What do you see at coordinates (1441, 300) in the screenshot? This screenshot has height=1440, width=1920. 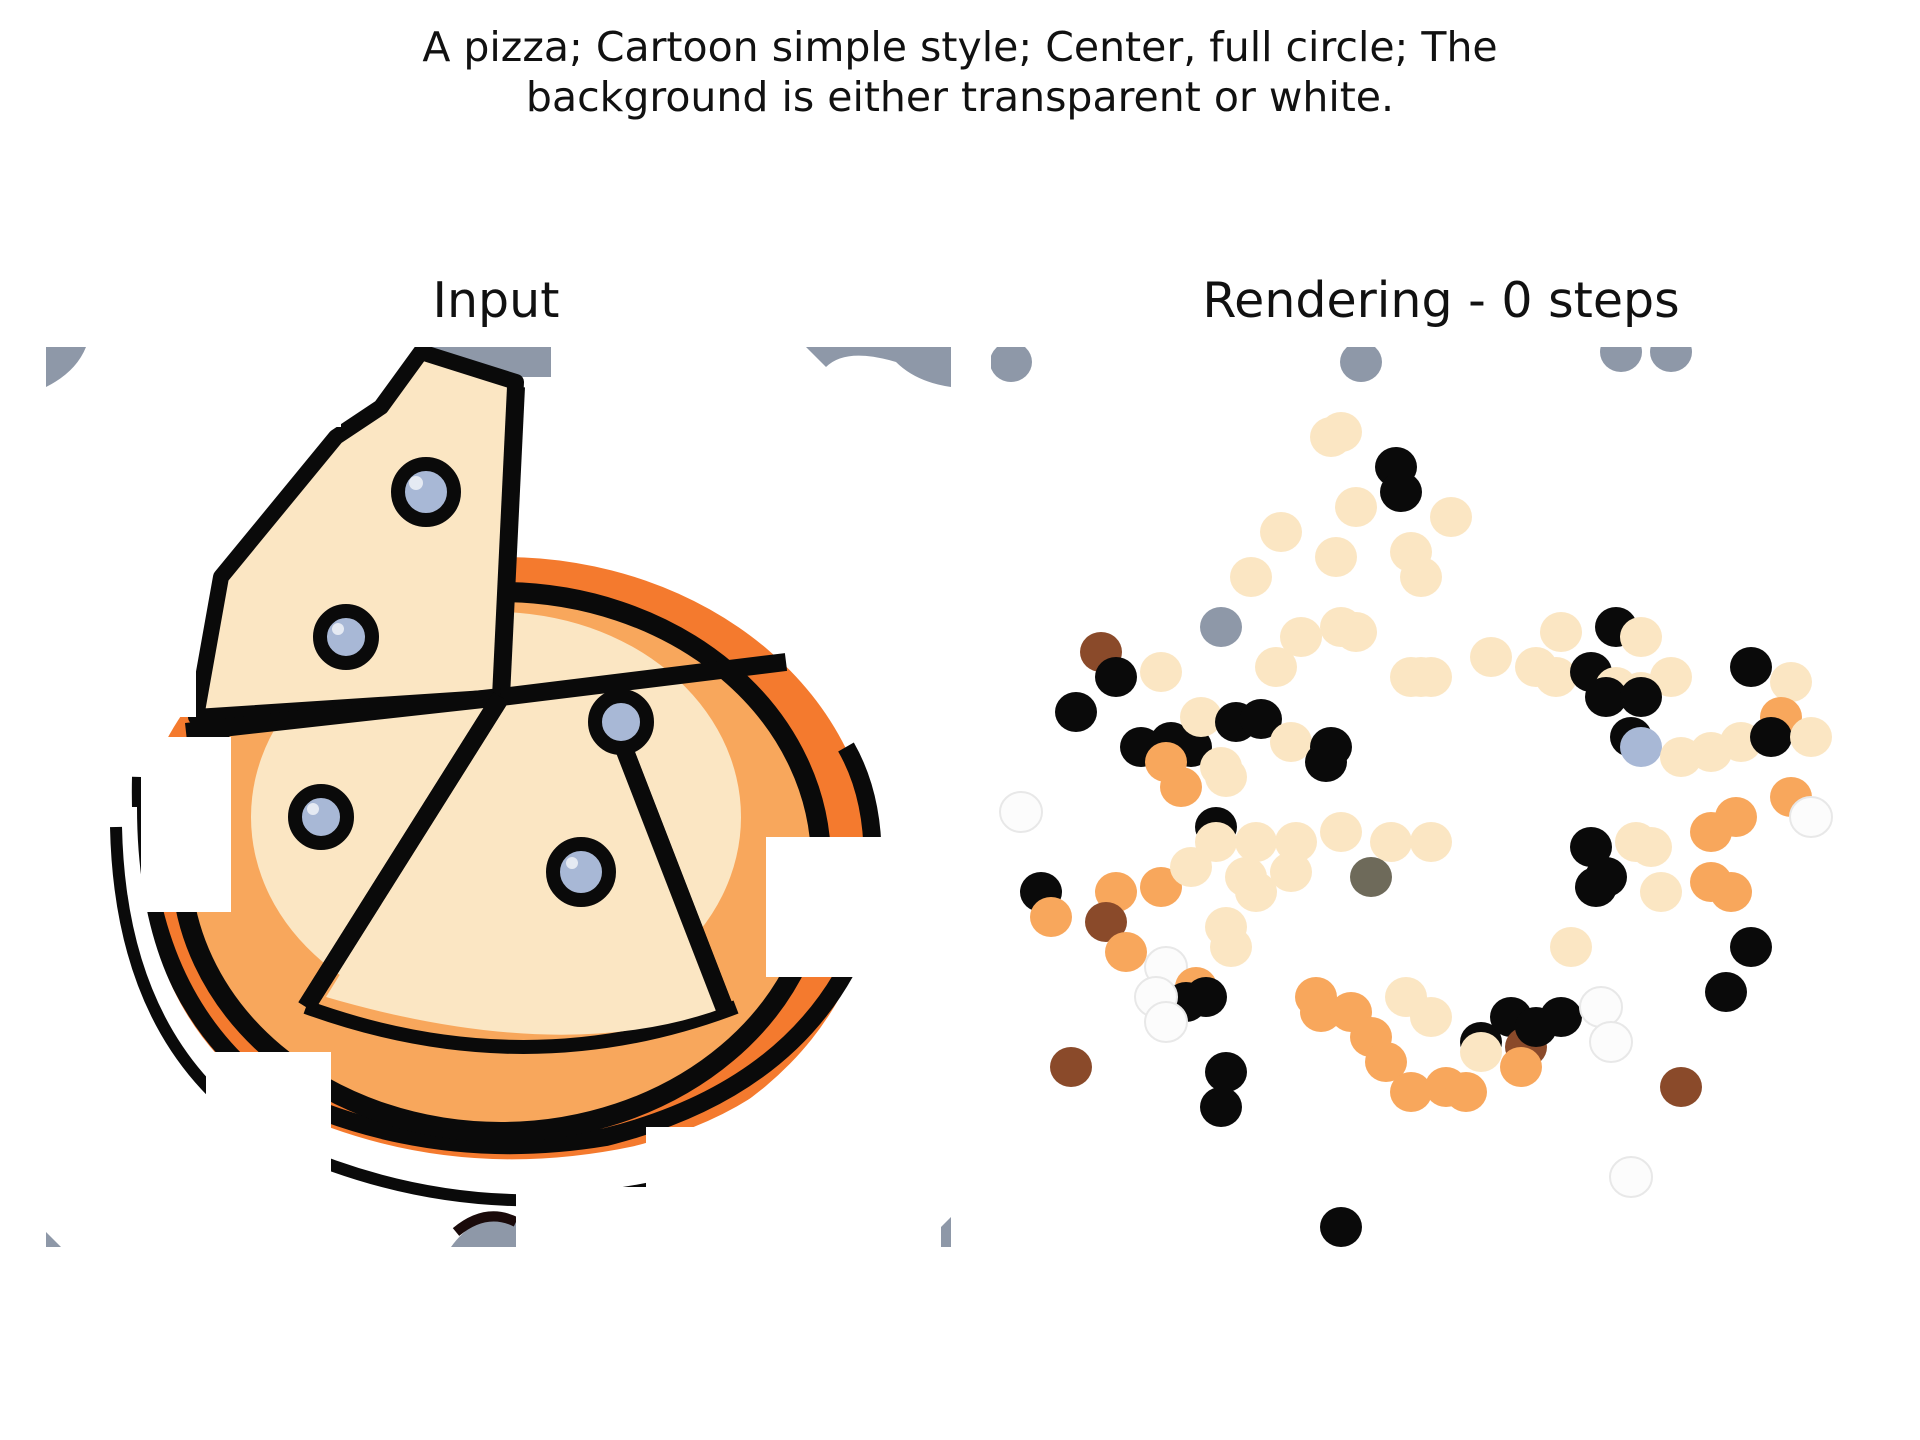 I see `rendering-panel-title: Rendering - 0 steps` at bounding box center [1441, 300].